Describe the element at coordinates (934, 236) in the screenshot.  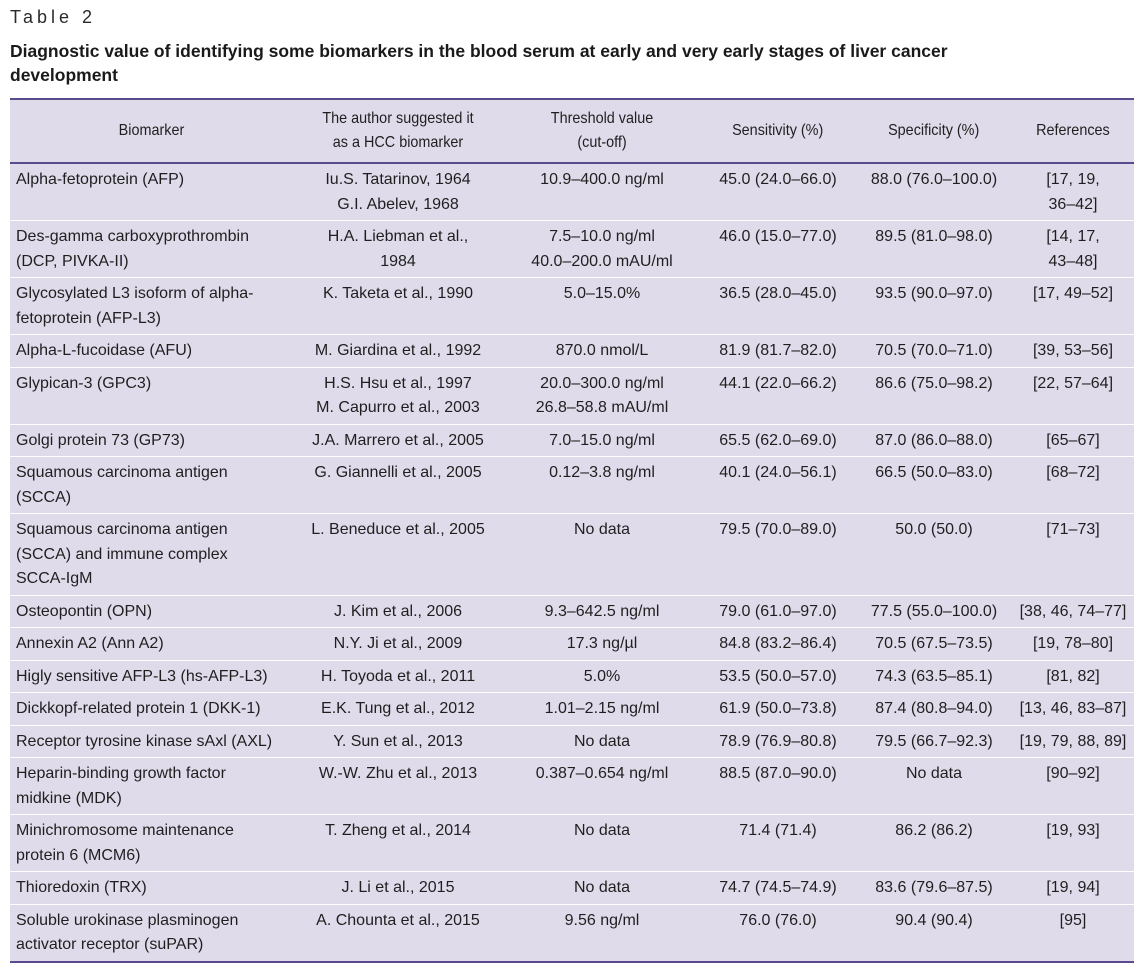
I see `specificity-cell: 89.5 (81.0–98.0)` at that location.